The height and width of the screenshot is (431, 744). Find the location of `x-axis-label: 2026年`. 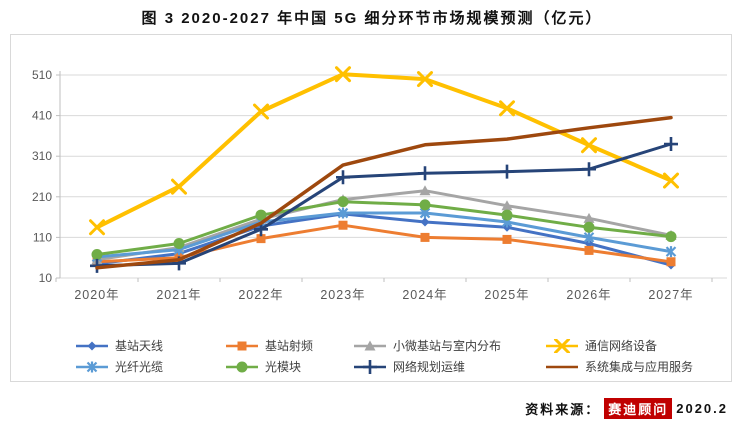

x-axis-label: 2026年 is located at coordinates (588, 295).